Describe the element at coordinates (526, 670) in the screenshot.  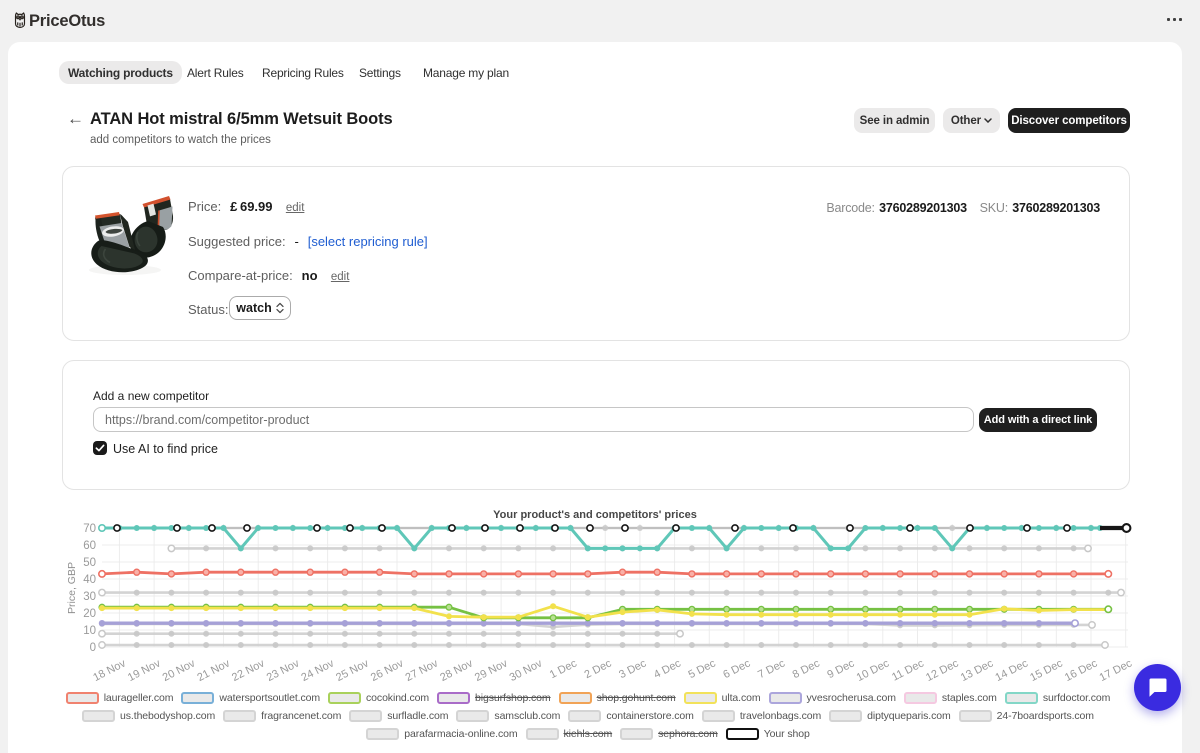
I see `svg-text: 30 Nov` at that location.